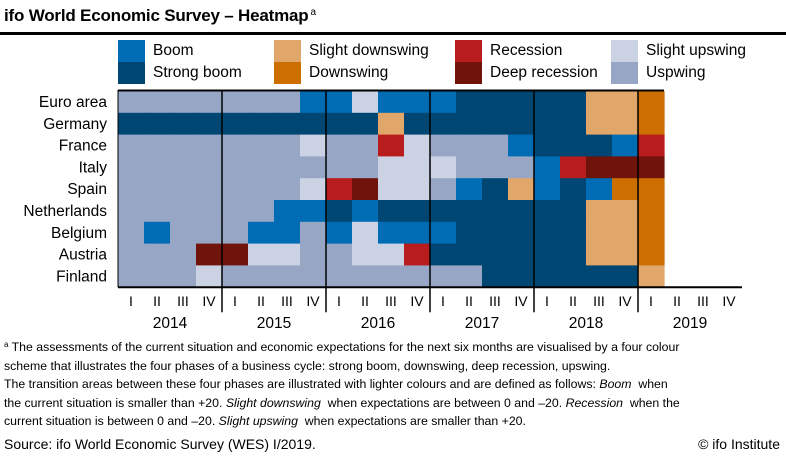  I want to click on legend-swatch-slight-upswing, so click(624, 51).